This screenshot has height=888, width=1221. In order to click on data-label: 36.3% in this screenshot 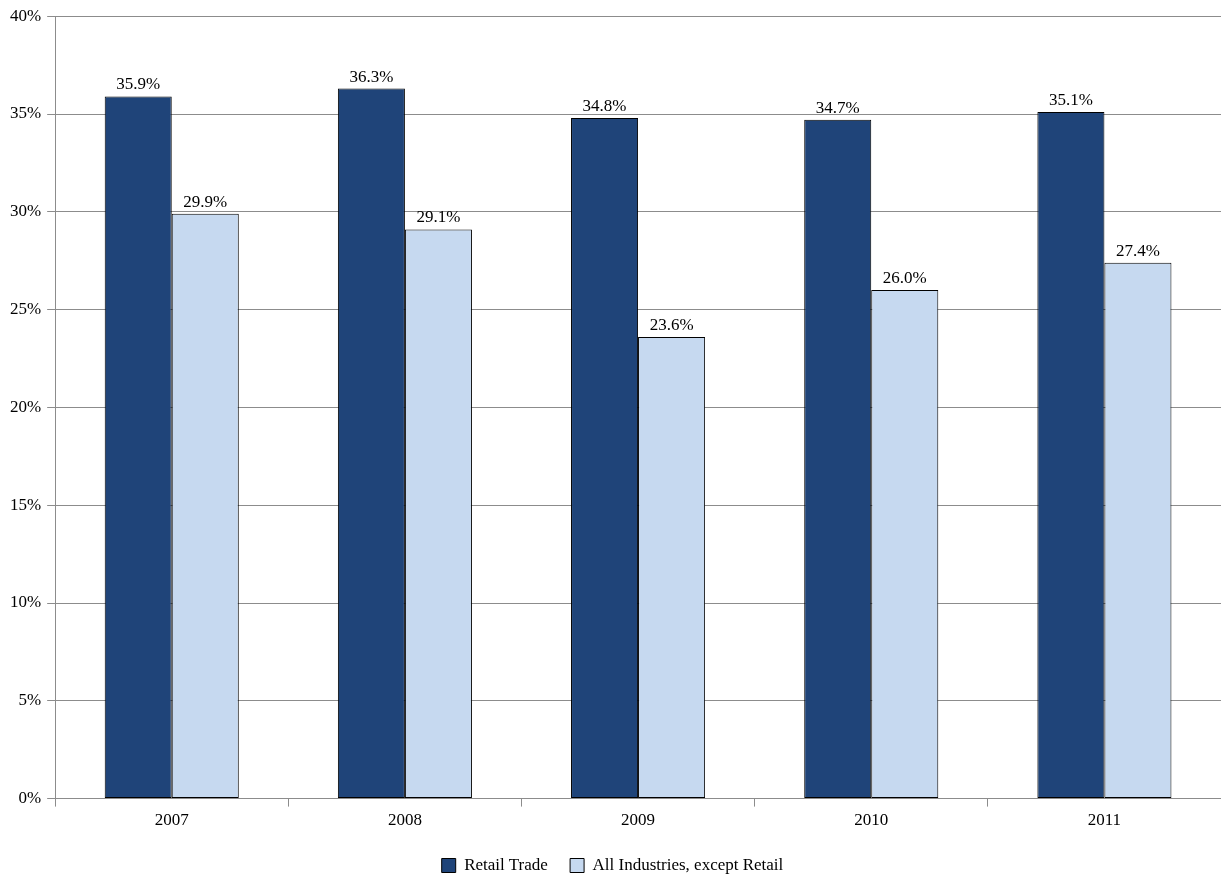, I will do `click(371, 76)`.